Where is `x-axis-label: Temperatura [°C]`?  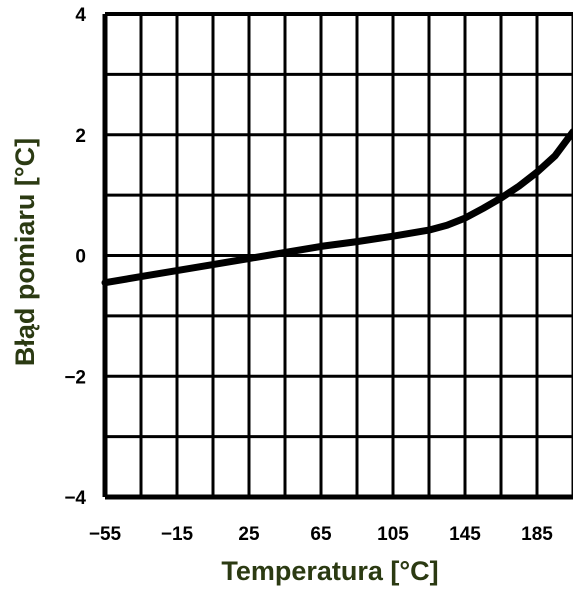 x-axis-label: Temperatura [°C] is located at coordinates (329, 571).